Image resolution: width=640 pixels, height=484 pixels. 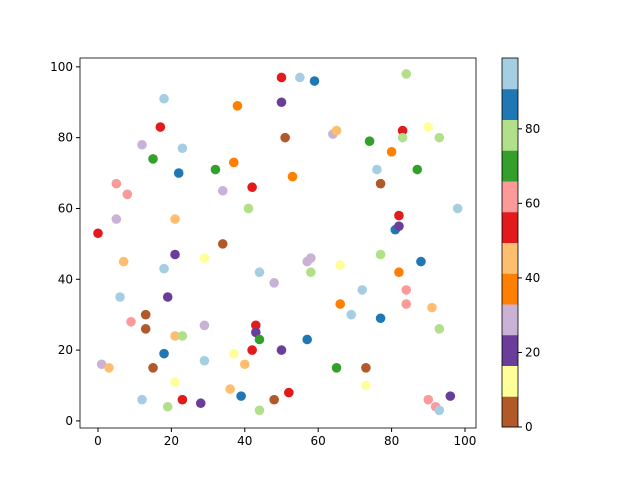 What do you see at coordinates (65, 279) in the screenshot?
I see `y-tick-label: 40` at bounding box center [65, 279].